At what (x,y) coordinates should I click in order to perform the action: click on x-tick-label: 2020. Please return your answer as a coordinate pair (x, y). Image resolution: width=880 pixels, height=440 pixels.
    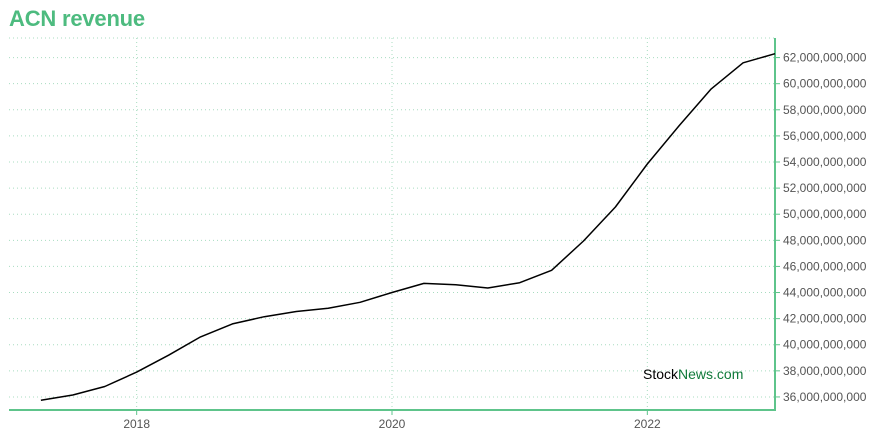
    Looking at the image, I should click on (392, 424).